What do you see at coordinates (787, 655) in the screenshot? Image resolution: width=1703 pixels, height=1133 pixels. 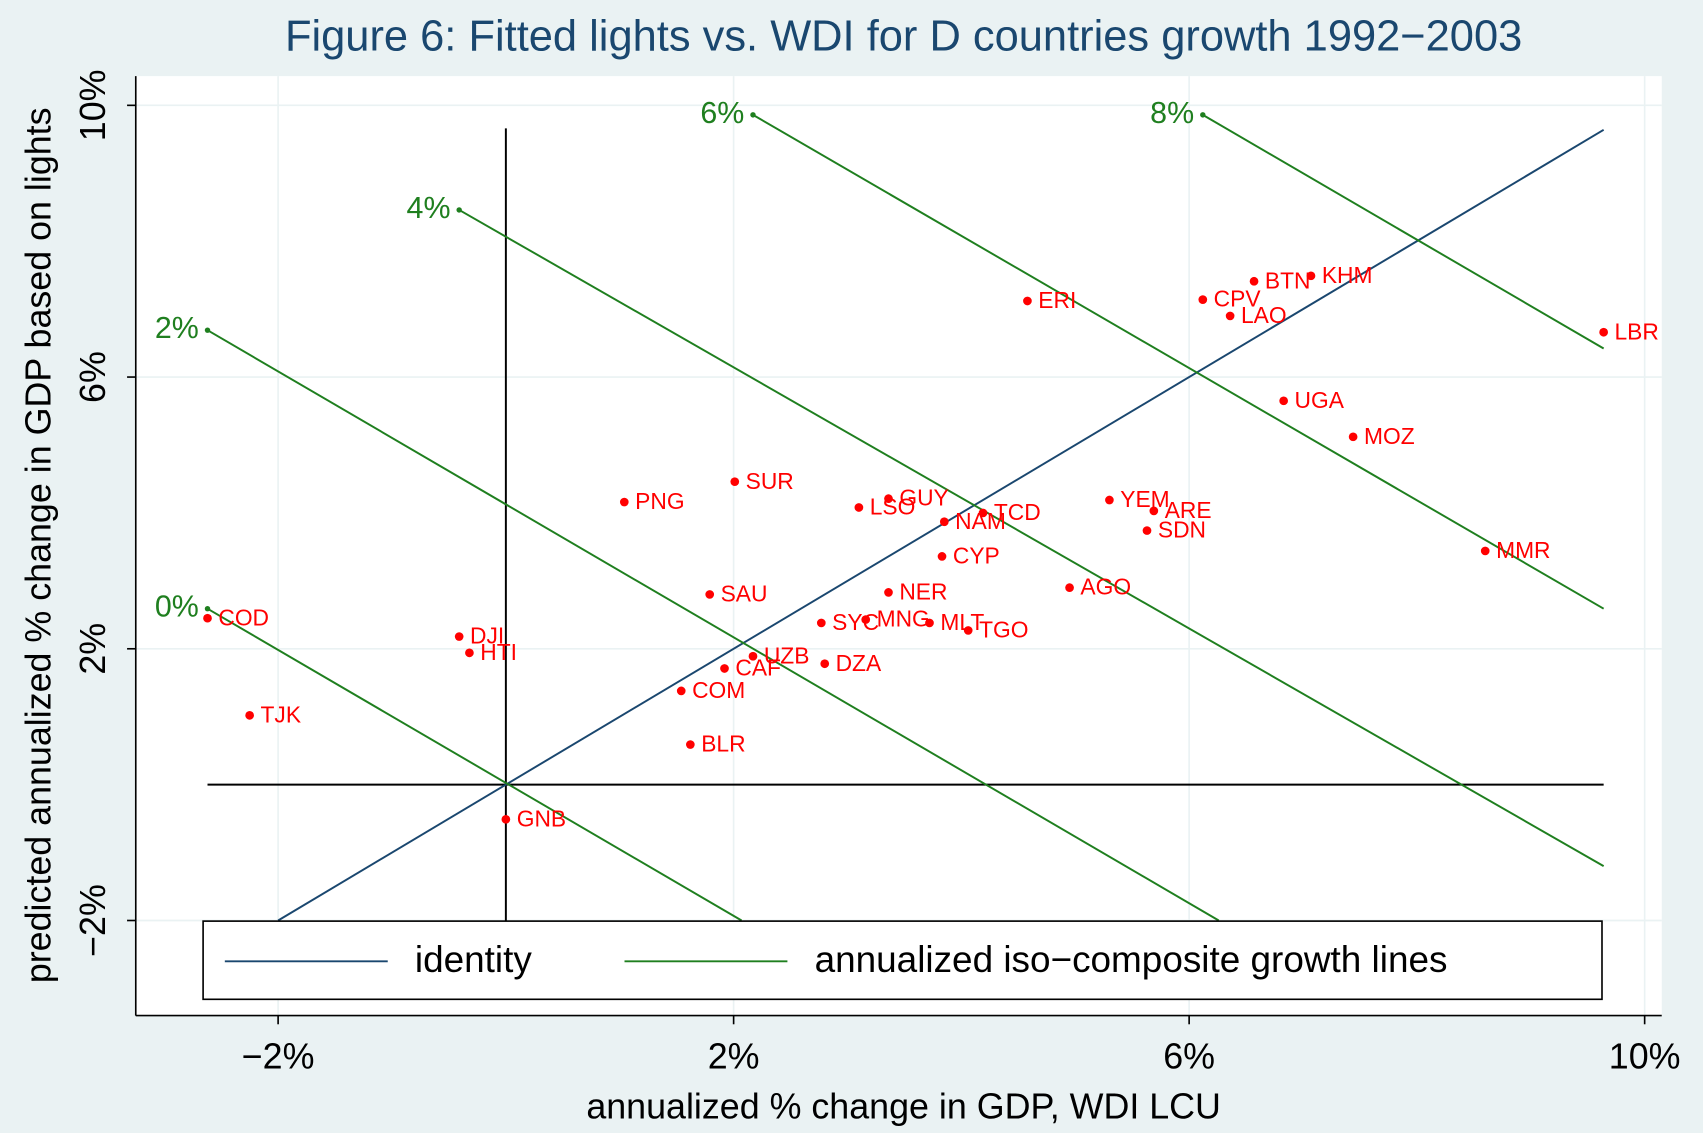 I see `point-label: UZB` at bounding box center [787, 655].